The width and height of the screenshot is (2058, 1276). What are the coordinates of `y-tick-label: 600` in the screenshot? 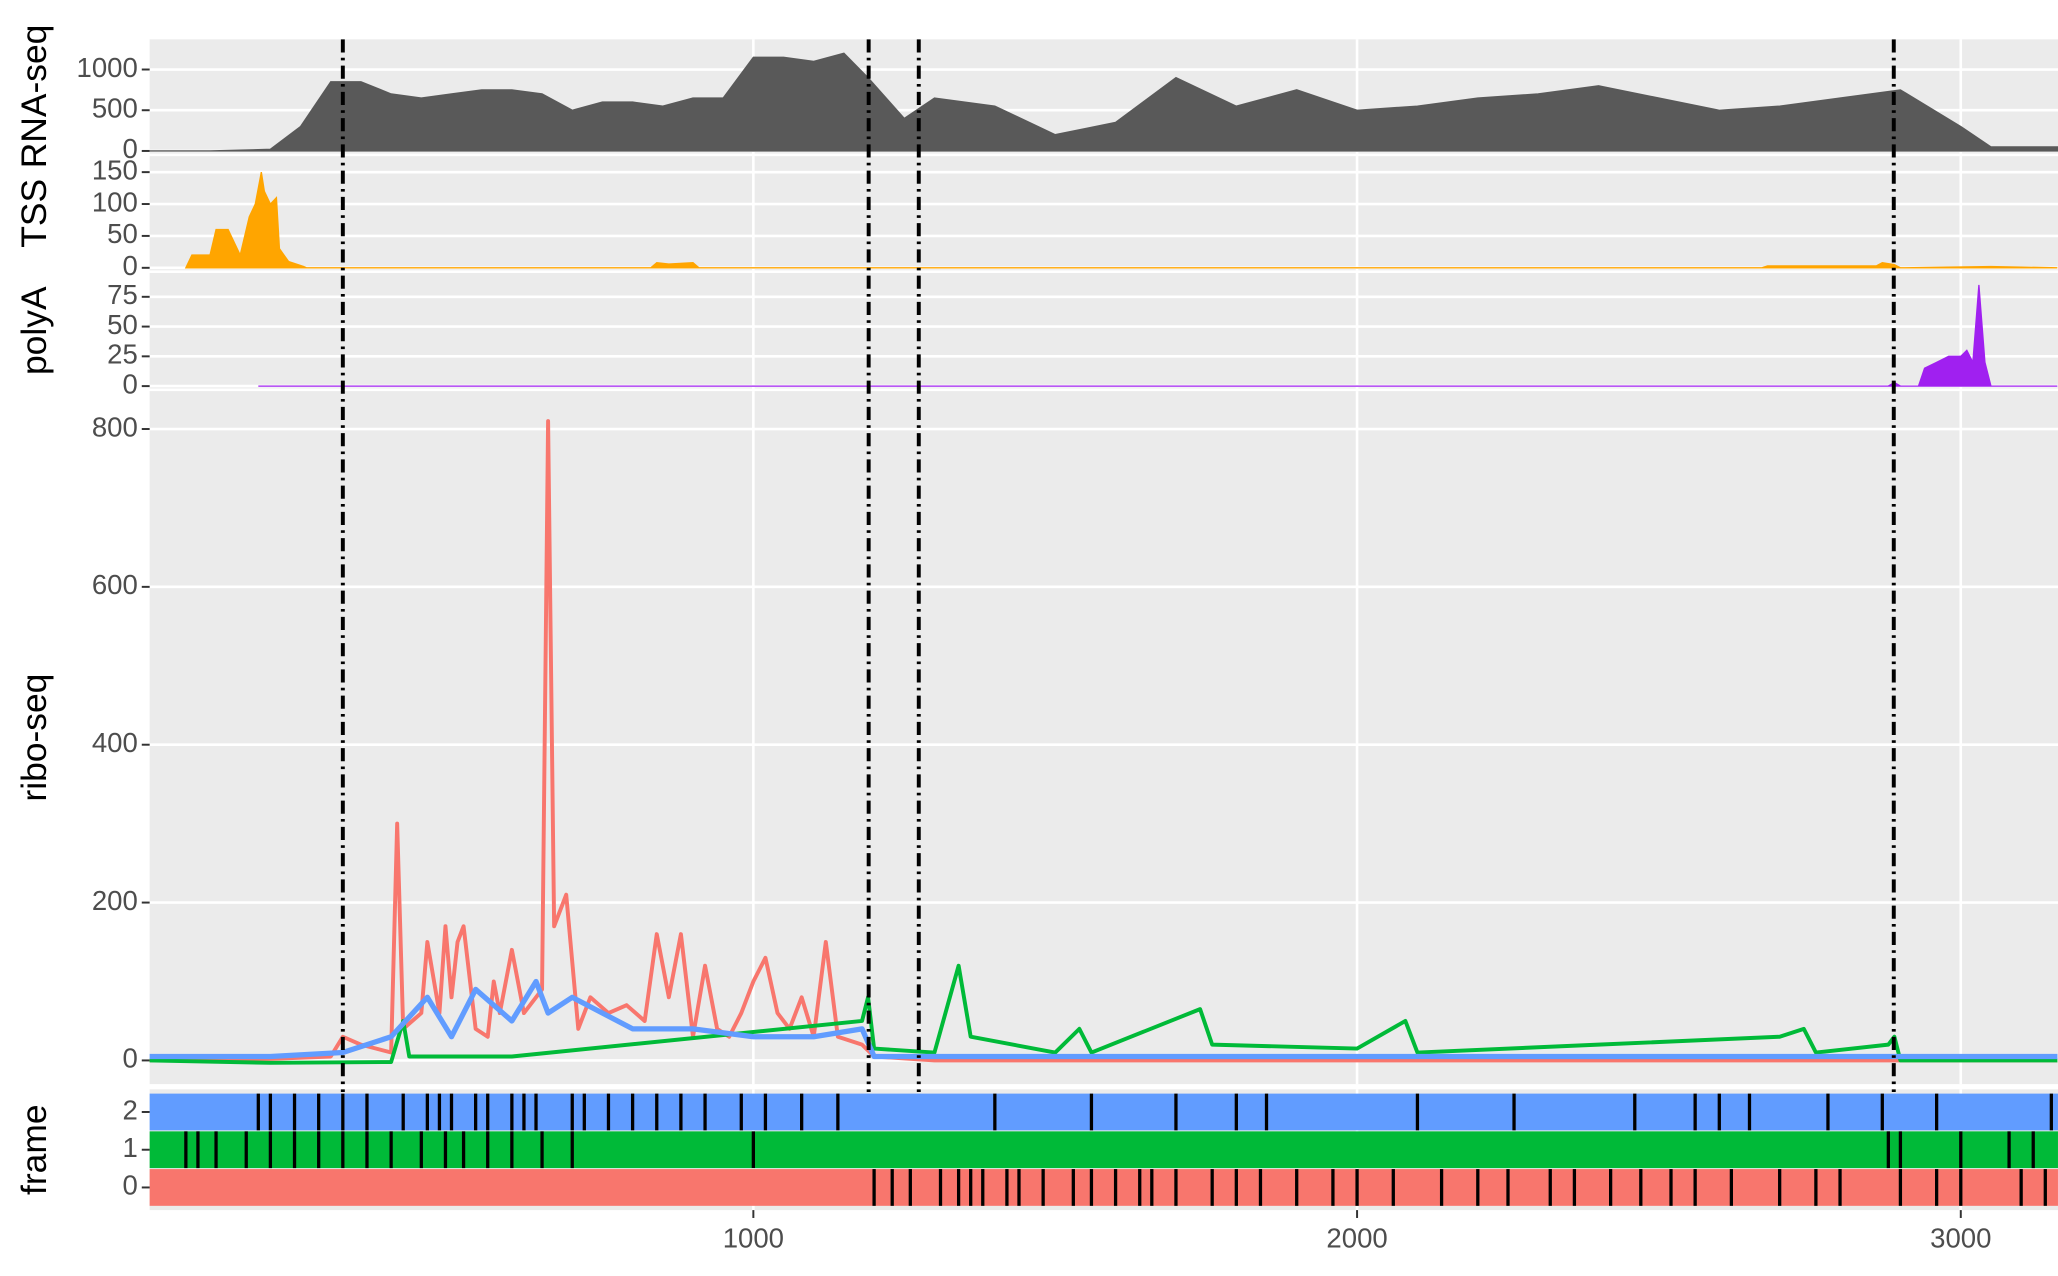 It's located at (115, 584).